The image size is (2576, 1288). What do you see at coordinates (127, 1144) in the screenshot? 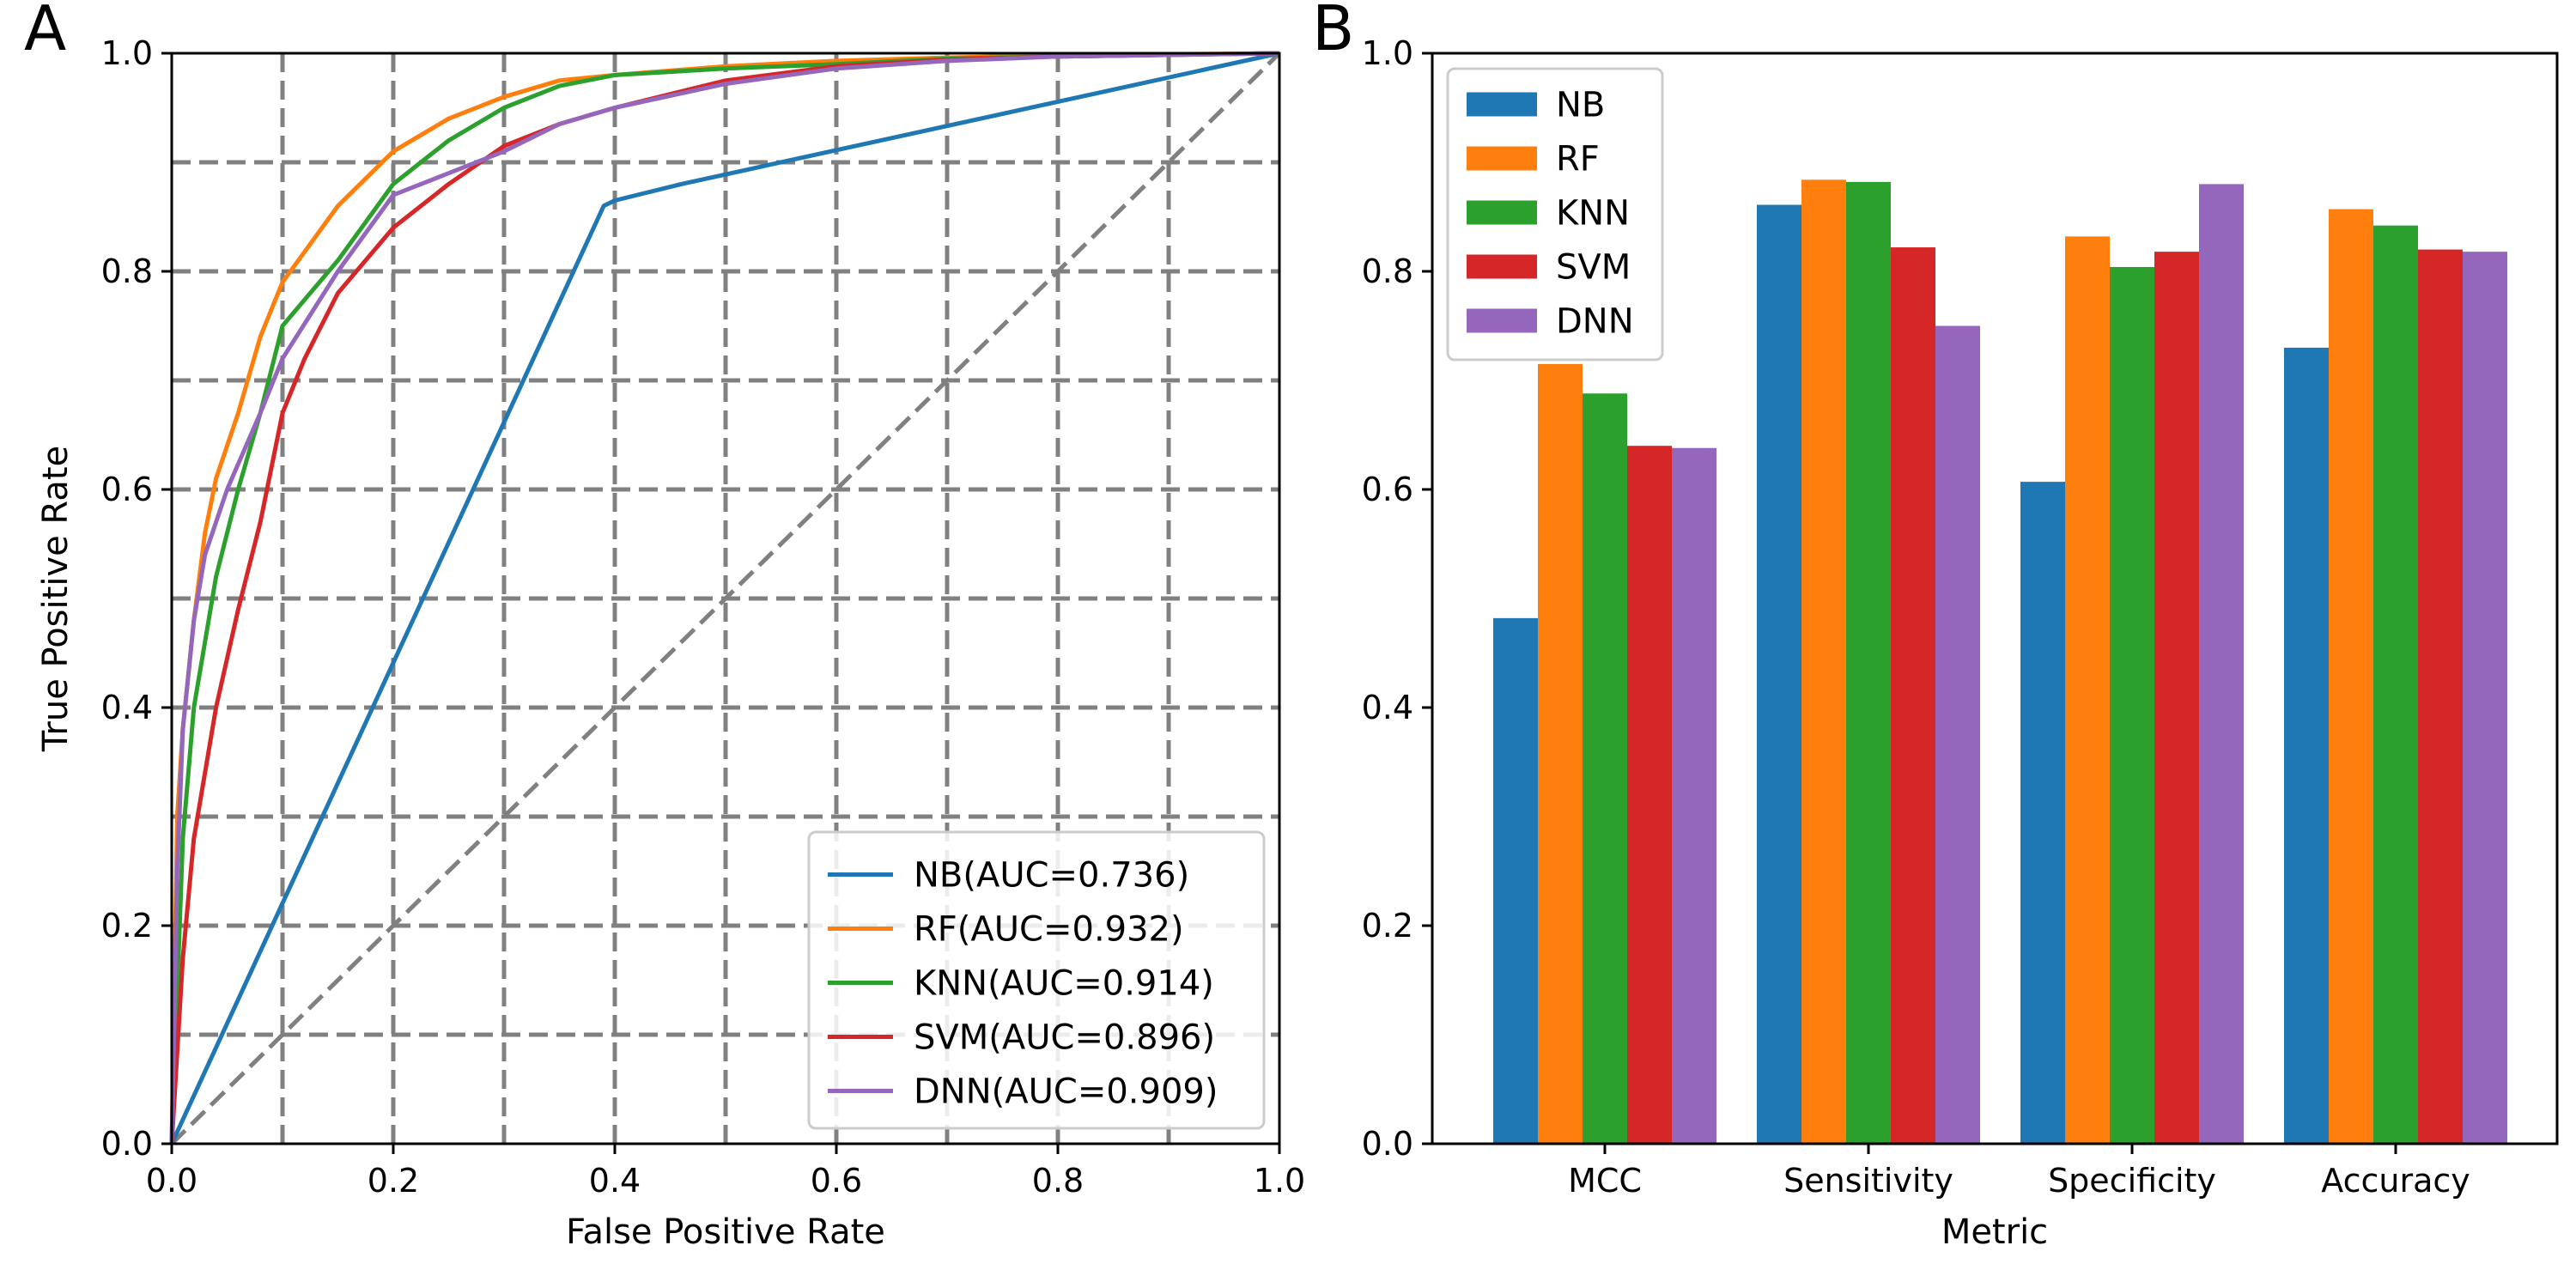
I see `roc-y-tick-label: 0.0` at bounding box center [127, 1144].